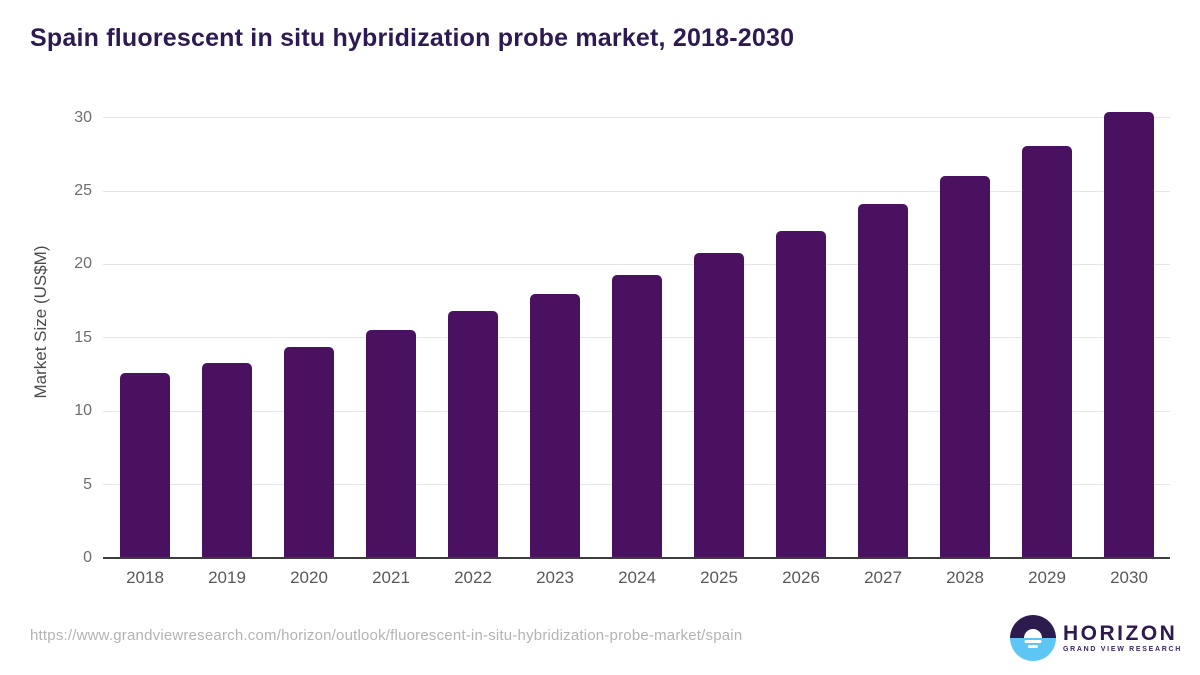  I want to click on bar-2021, so click(391, 444).